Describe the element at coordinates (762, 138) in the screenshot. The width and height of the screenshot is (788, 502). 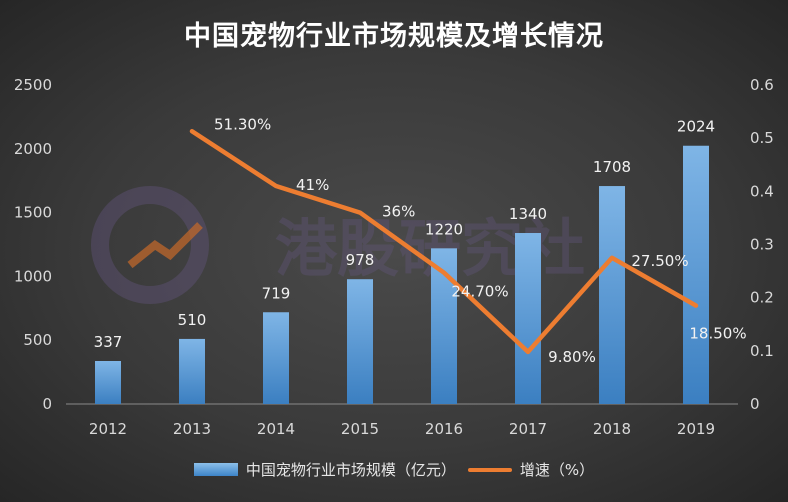
I see `y-right-tick-label: 0.5` at that location.